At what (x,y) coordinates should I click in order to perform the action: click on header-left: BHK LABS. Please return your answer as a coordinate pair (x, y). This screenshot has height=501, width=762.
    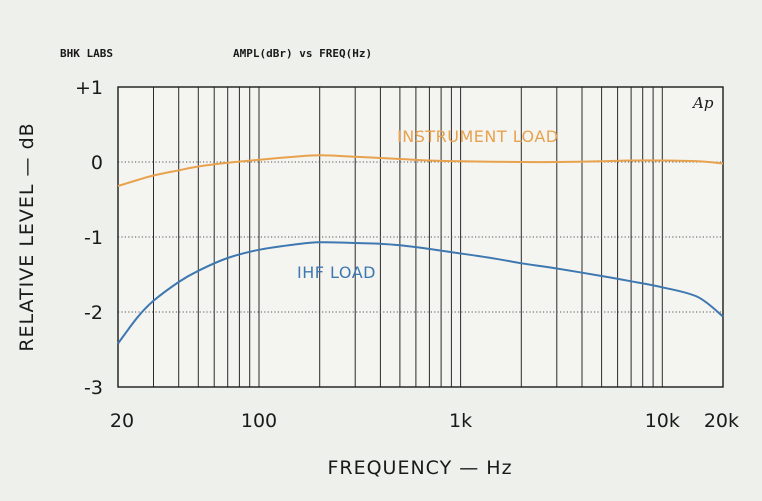
    Looking at the image, I should click on (86, 53).